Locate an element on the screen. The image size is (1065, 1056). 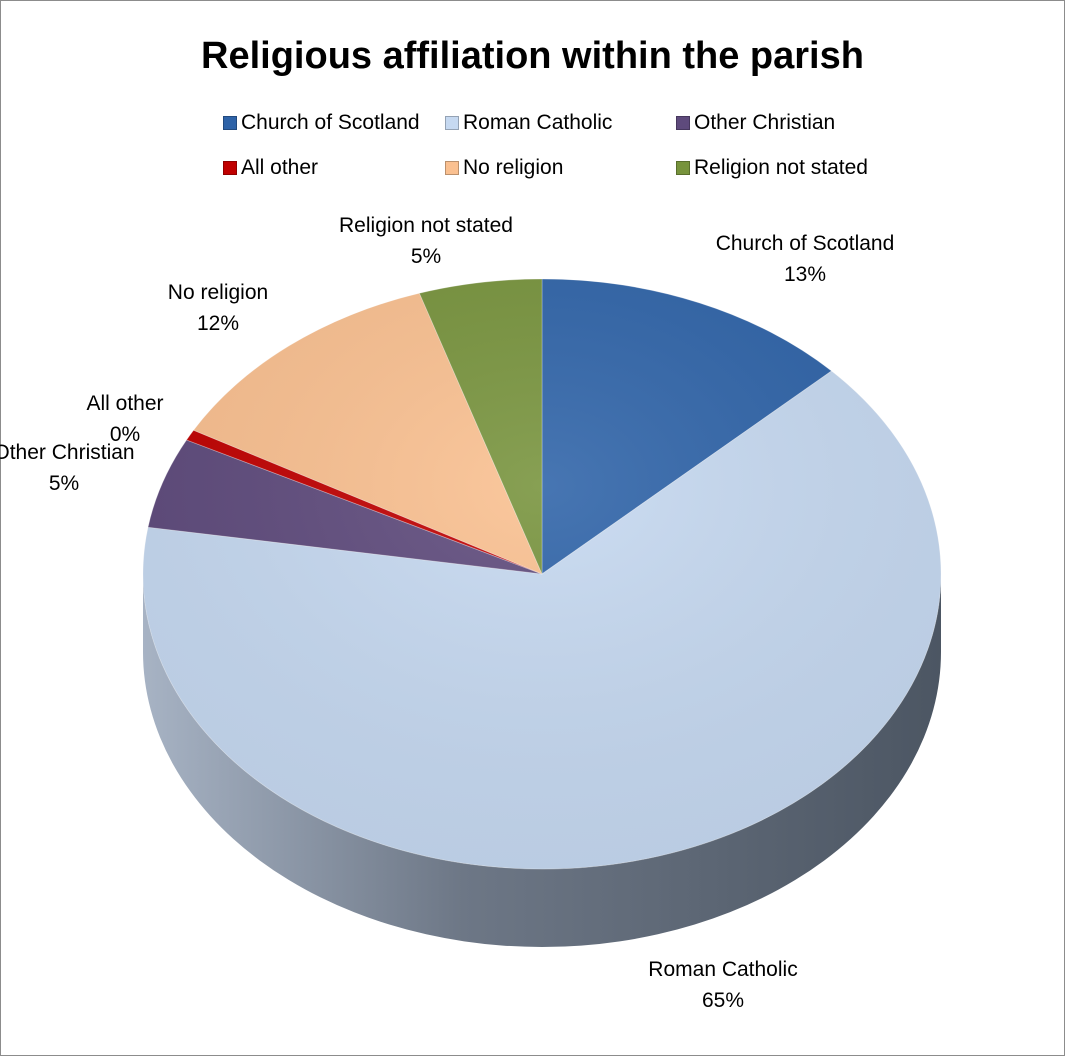
legend-item: Religion not stated is located at coordinates (772, 168).